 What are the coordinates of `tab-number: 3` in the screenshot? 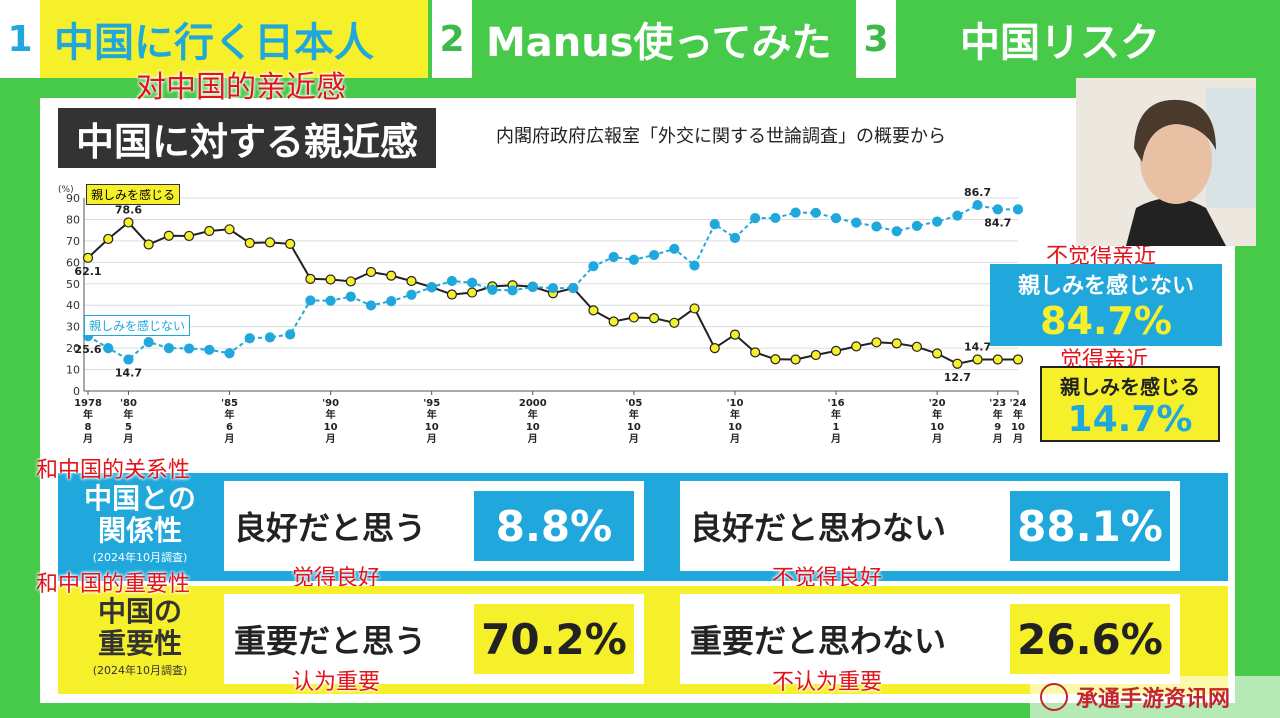 It's located at (876, 39).